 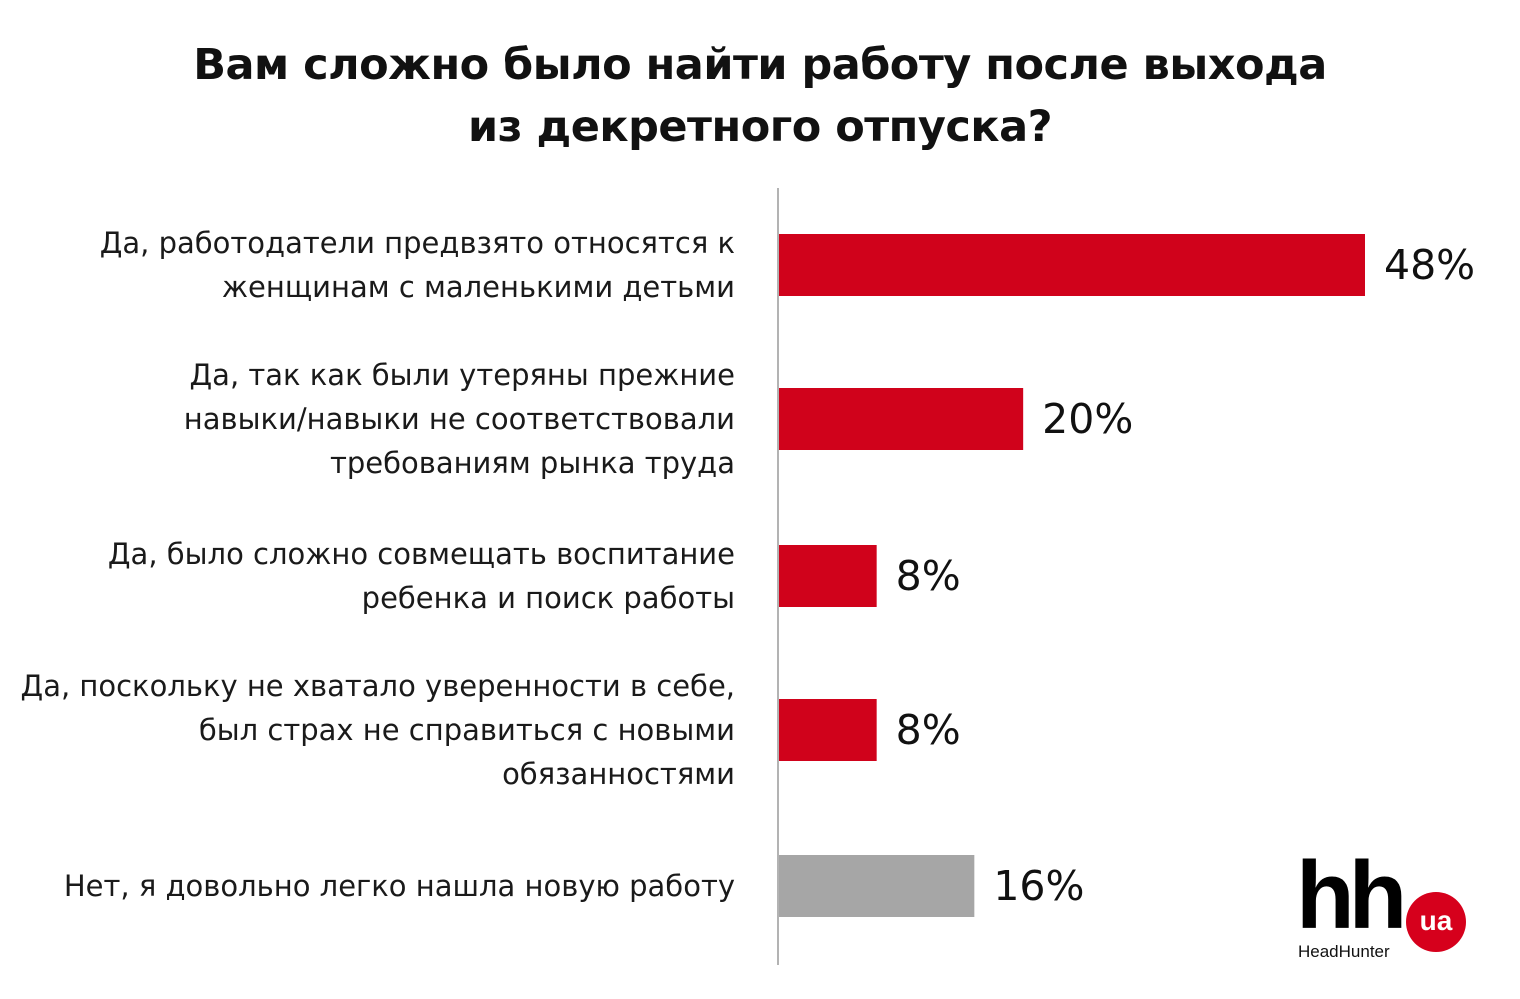 What do you see at coordinates (467, 730) in the screenshot?
I see `category-label-4-line-2: был страх не справиться с новыми` at bounding box center [467, 730].